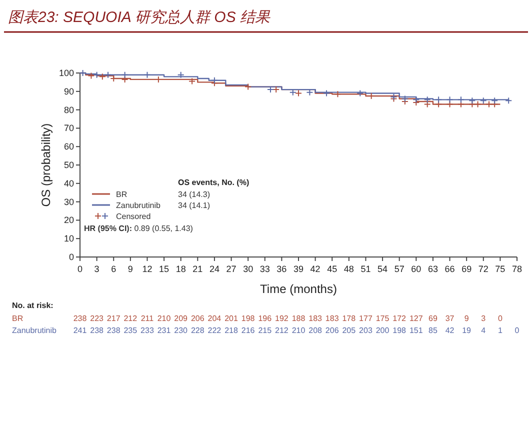 Image resolution: width=532 pixels, height=424 pixels. I want to click on annotation: 34 (14.1), so click(194, 205).